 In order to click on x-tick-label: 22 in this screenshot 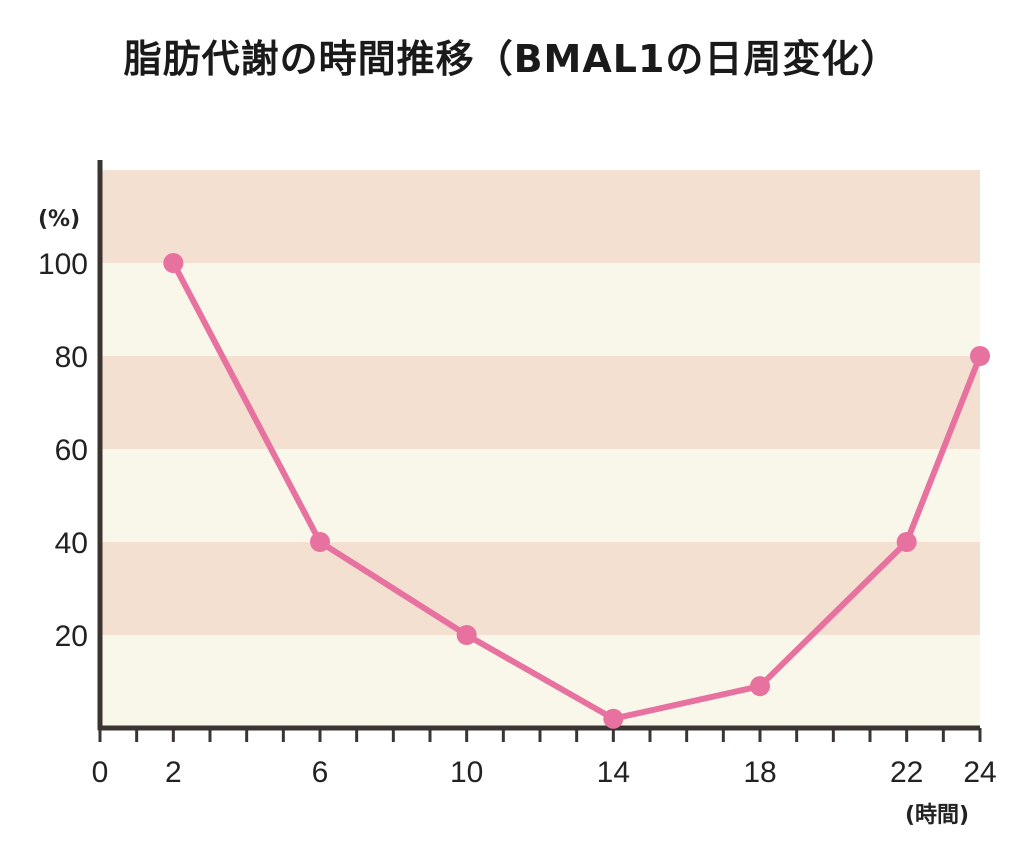, I will do `click(906, 772)`.